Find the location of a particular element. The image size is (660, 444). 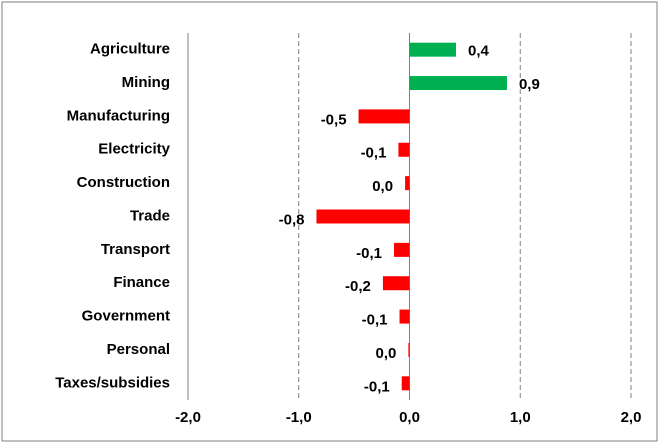

y-tick-label: Government is located at coordinates (126, 316).